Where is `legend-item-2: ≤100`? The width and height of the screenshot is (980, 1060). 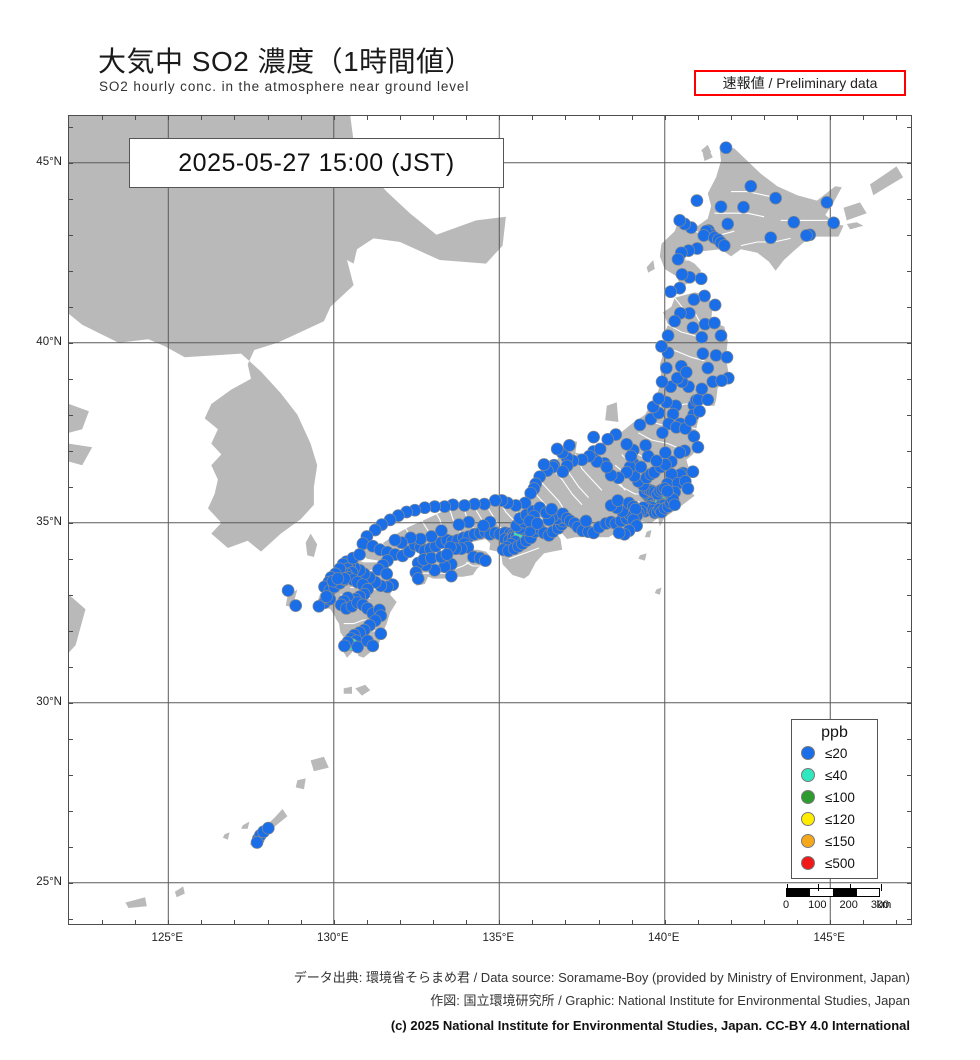
legend-item-2: ≤100 is located at coordinates (834, 797).